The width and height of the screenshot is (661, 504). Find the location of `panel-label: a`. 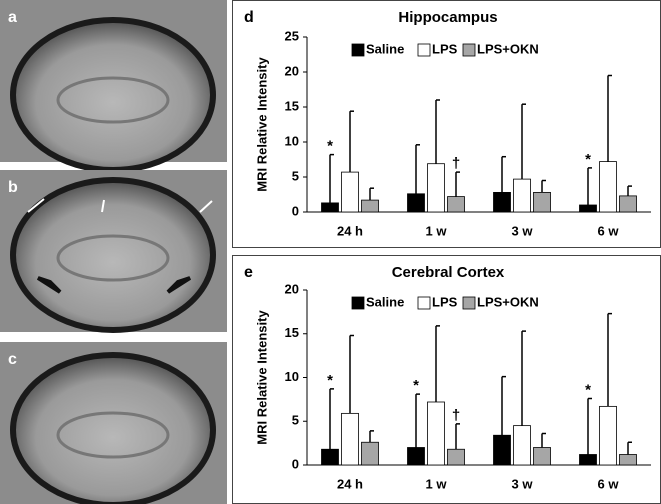

panel-label: a is located at coordinates (12, 17).